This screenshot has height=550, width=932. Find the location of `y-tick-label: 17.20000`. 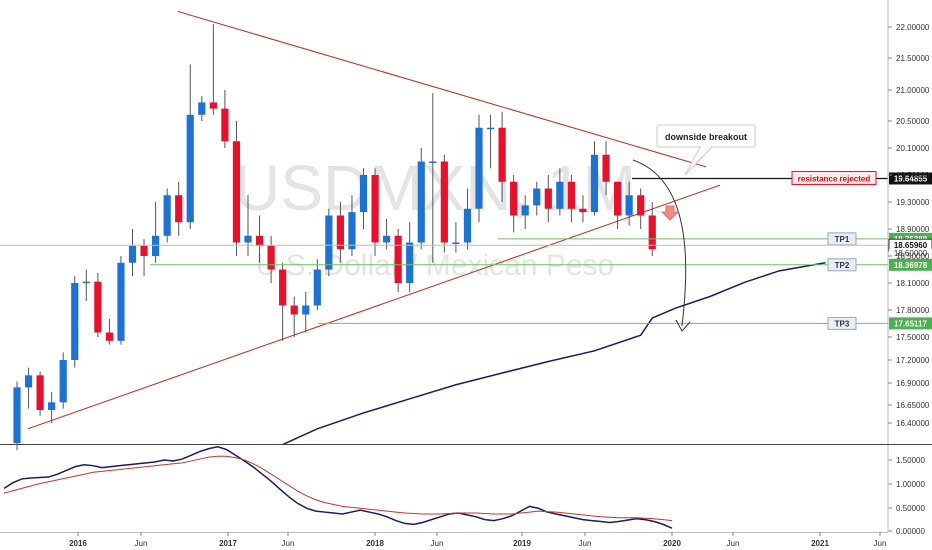

y-tick-label: 17.20000 is located at coordinates (913, 360).